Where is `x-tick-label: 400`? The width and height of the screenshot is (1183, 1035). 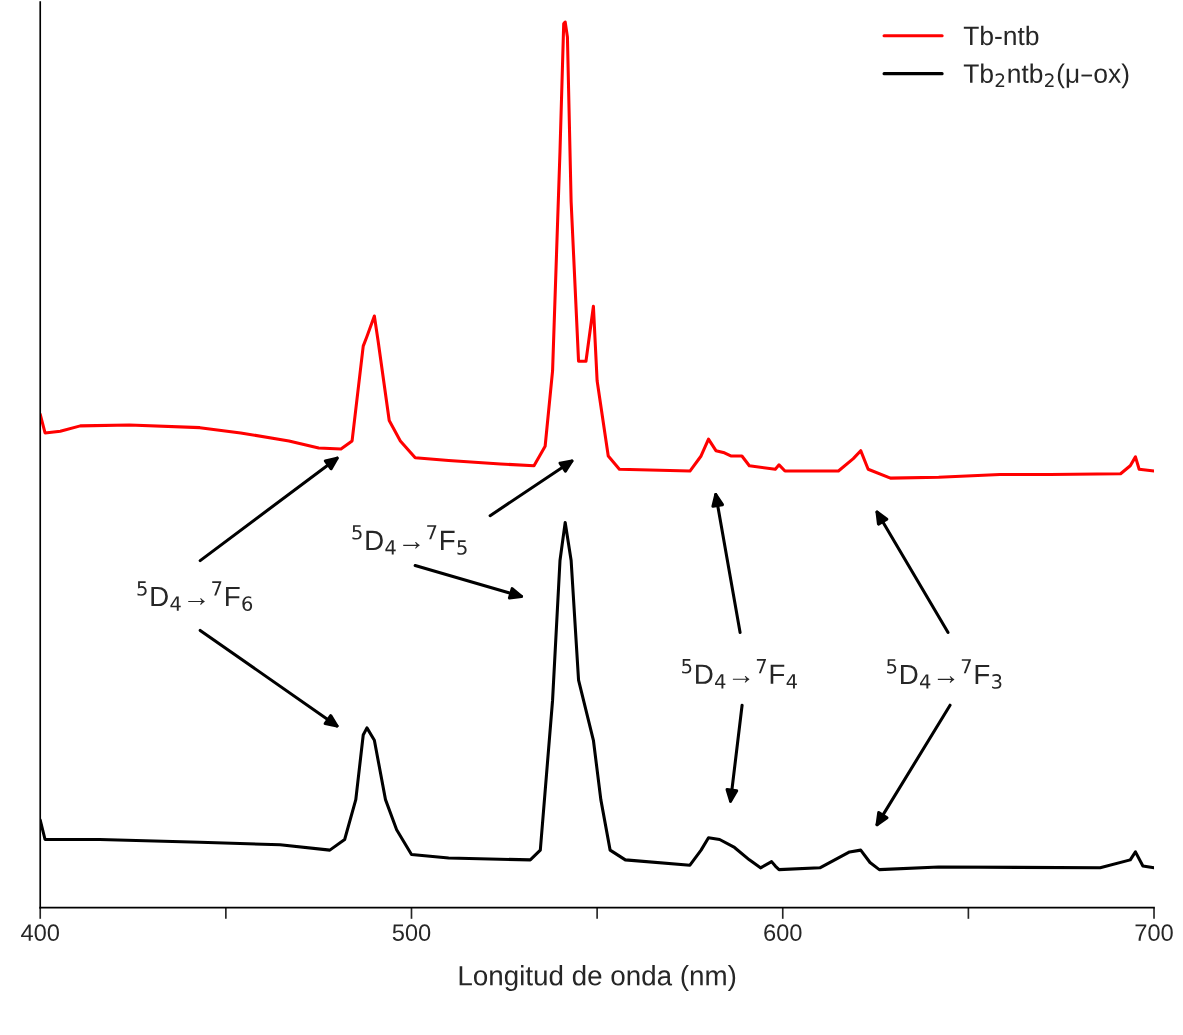 x-tick-label: 400 is located at coordinates (40, 933).